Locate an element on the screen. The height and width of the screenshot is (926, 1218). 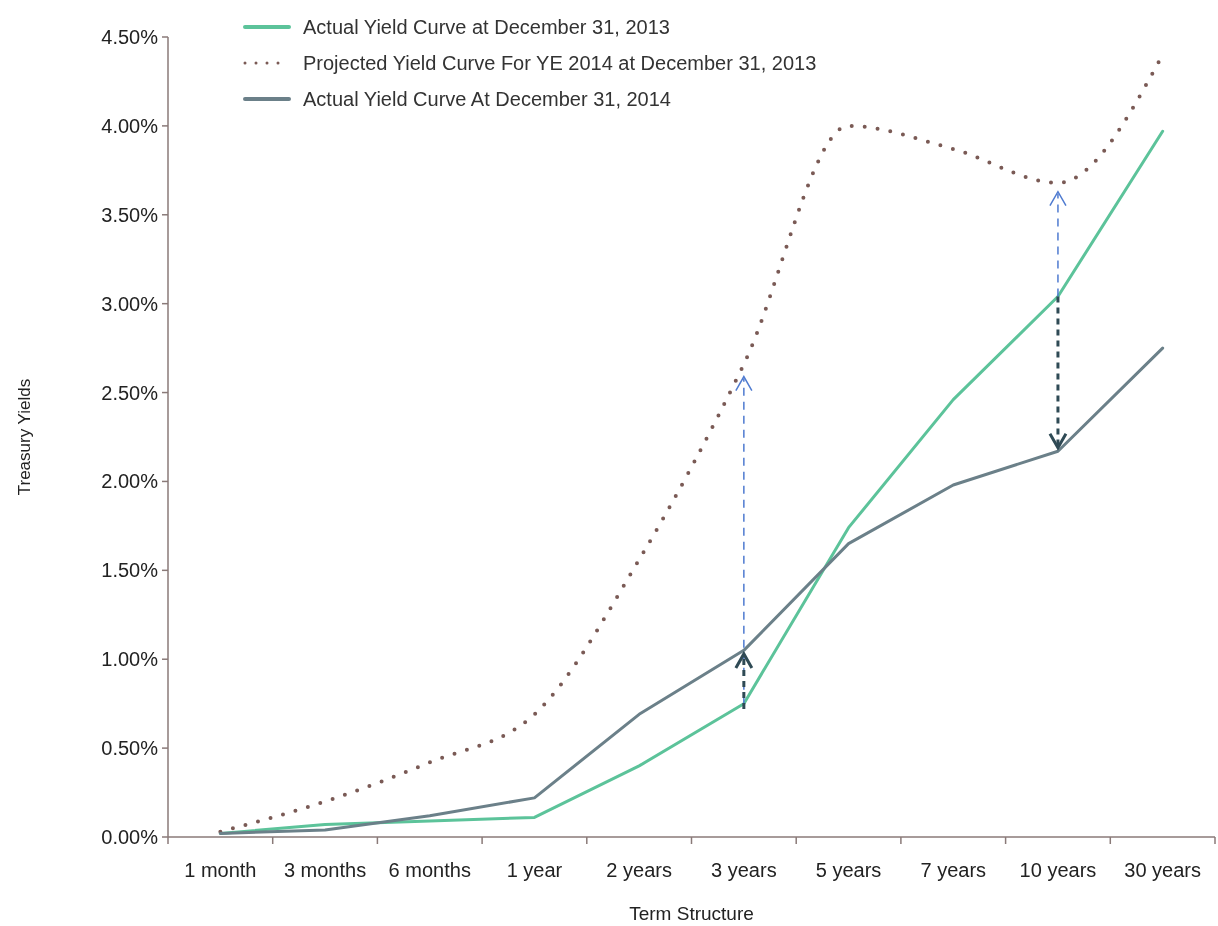
x-tick-label: 7 years is located at coordinates (953, 870).